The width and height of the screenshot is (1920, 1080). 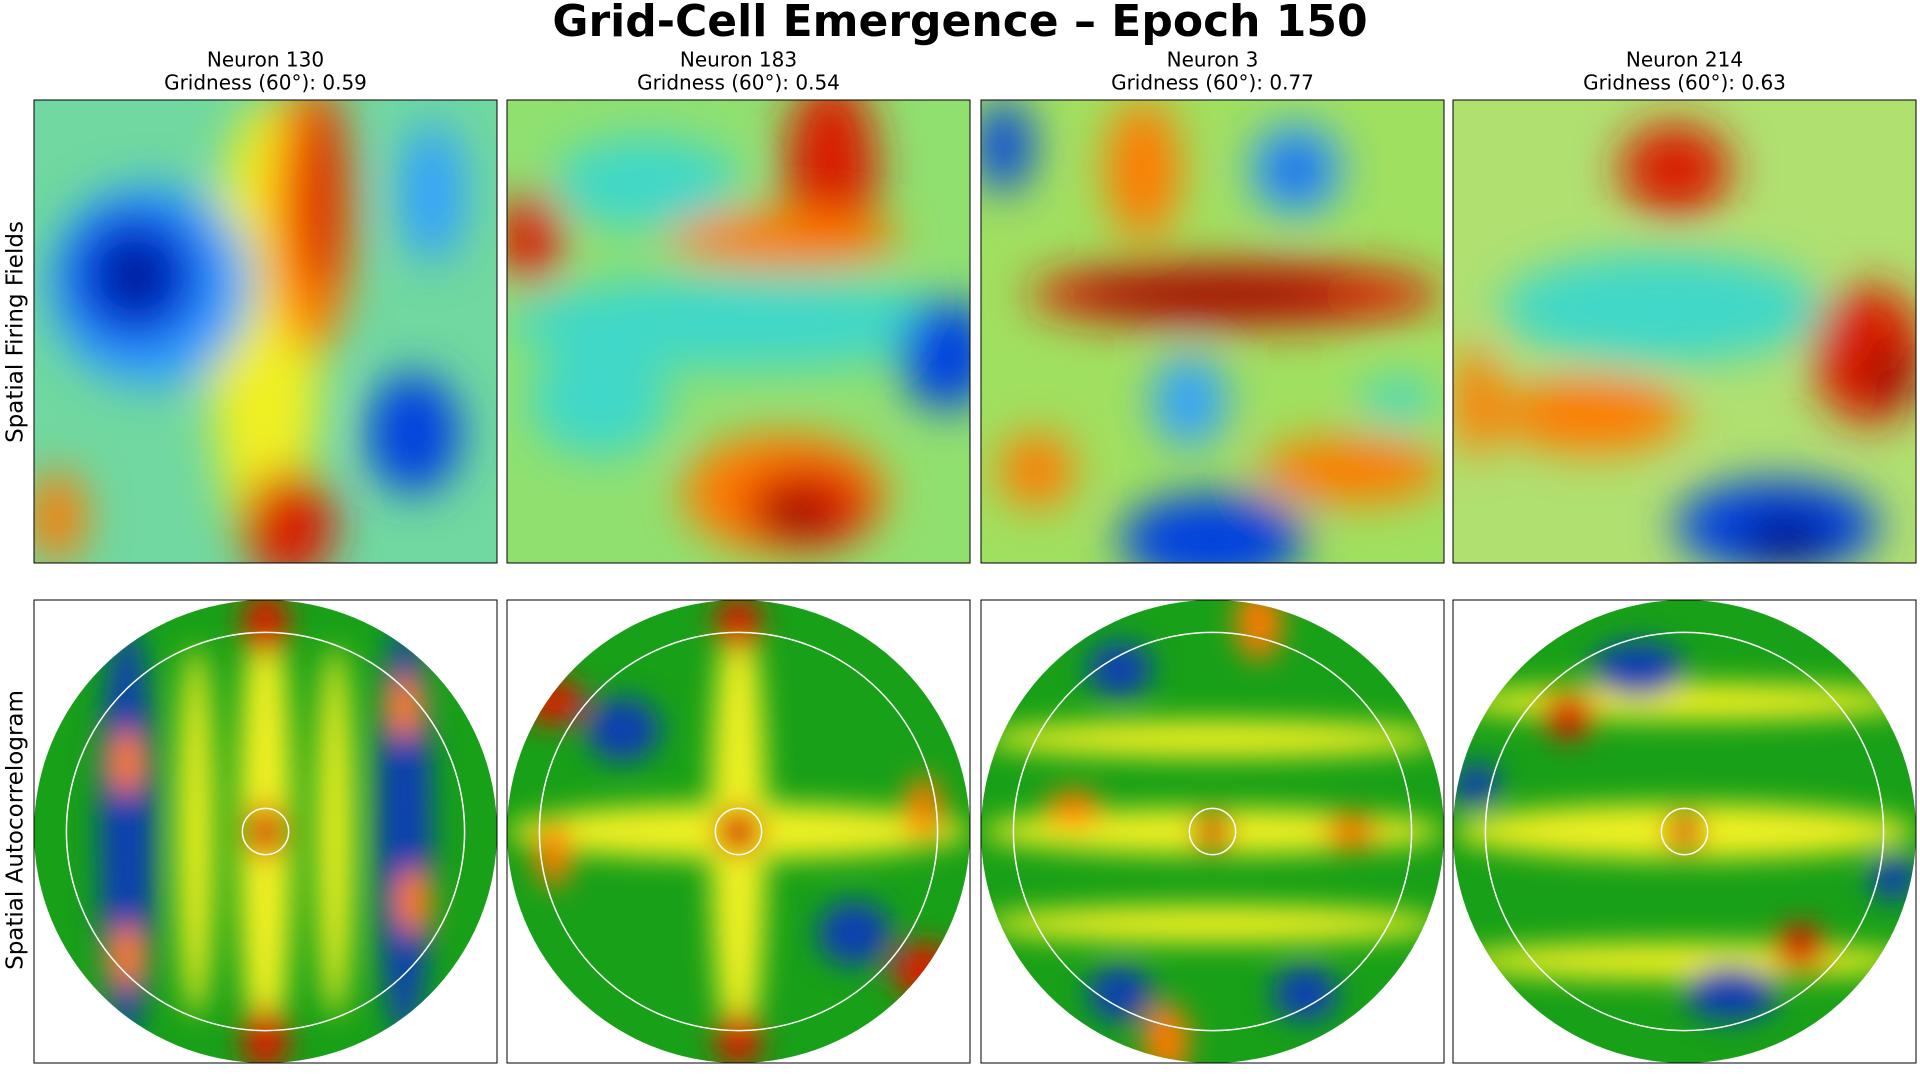 What do you see at coordinates (1213, 60) in the screenshot?
I see `panel-title: Neuron 3` at bounding box center [1213, 60].